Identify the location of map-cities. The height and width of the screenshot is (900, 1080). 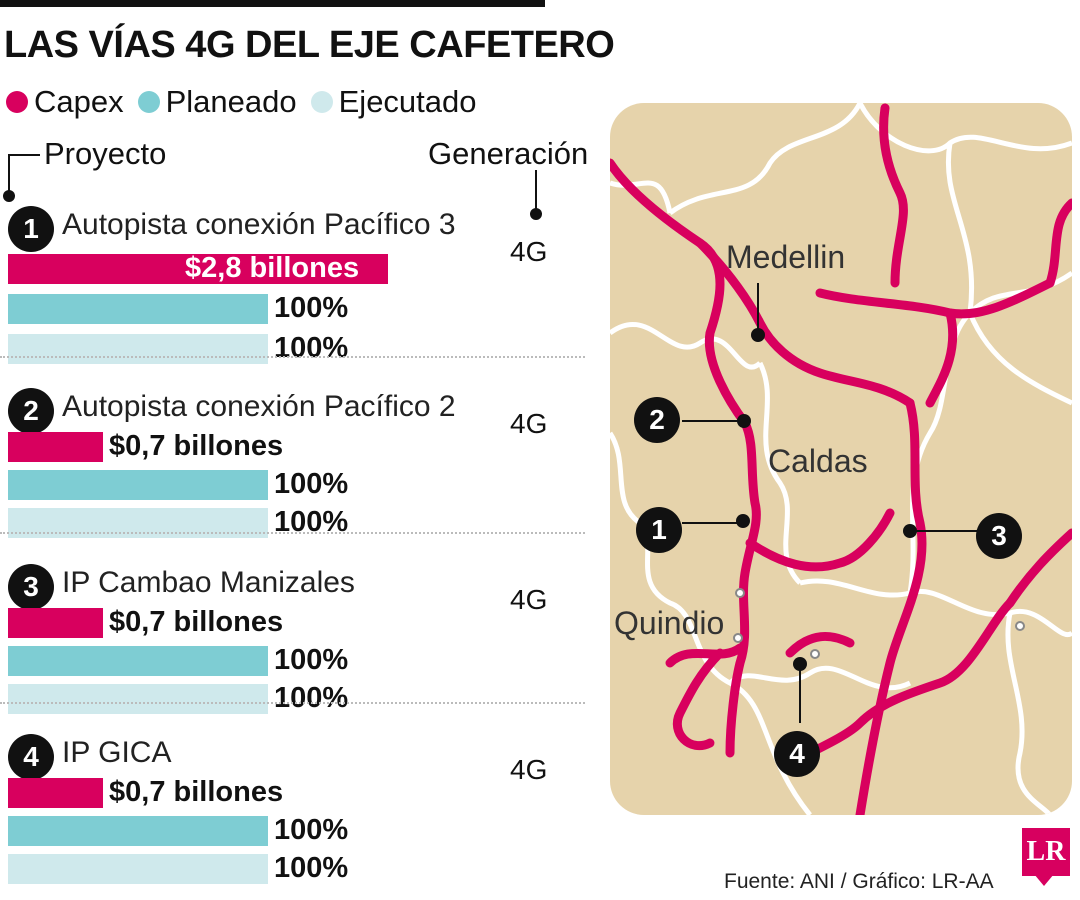
(879, 623).